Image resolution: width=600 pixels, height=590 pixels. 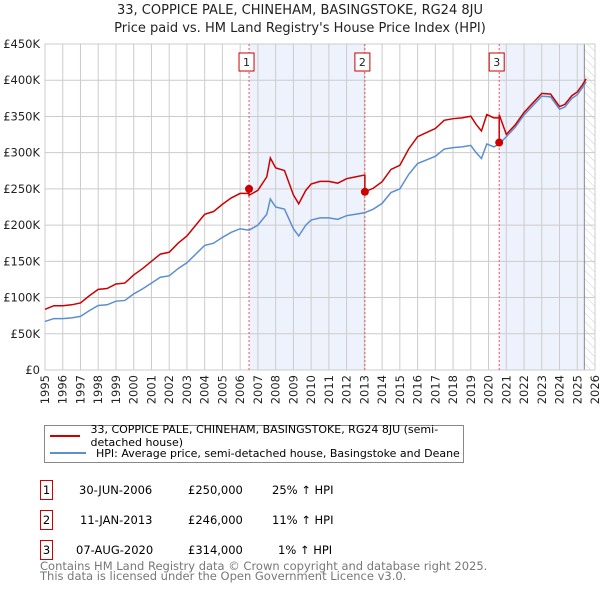 I want to click on x-tick-label: 2006, so click(x=240, y=389).